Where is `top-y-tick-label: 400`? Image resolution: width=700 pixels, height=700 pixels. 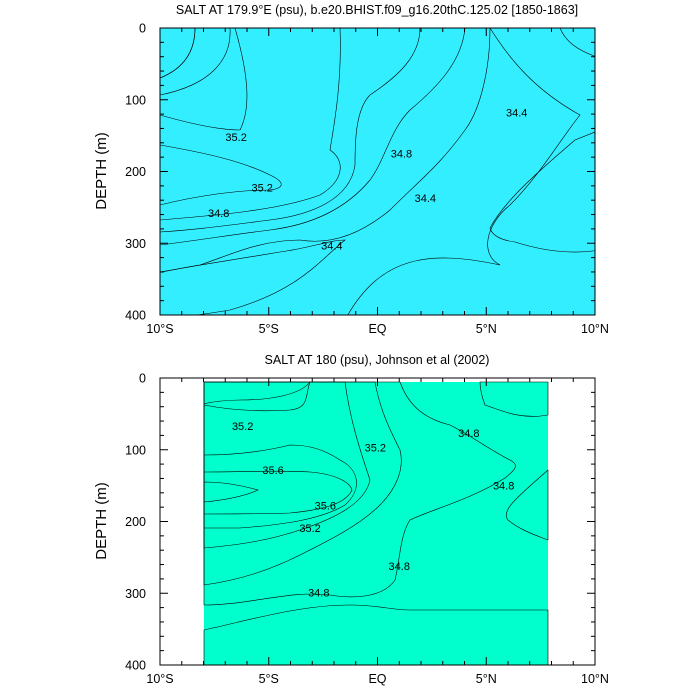
top-y-tick-label: 400 is located at coordinates (135, 316).